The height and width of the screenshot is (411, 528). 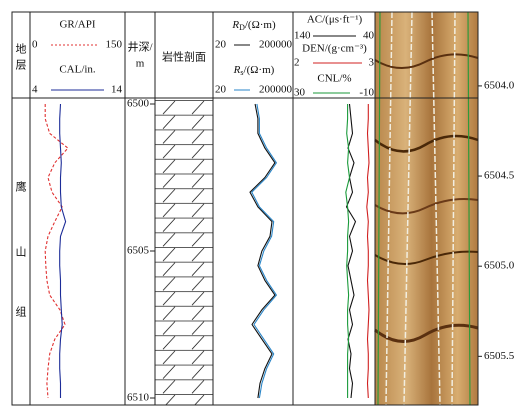 I want to click on curve-sub: s, so click(x=241, y=72).